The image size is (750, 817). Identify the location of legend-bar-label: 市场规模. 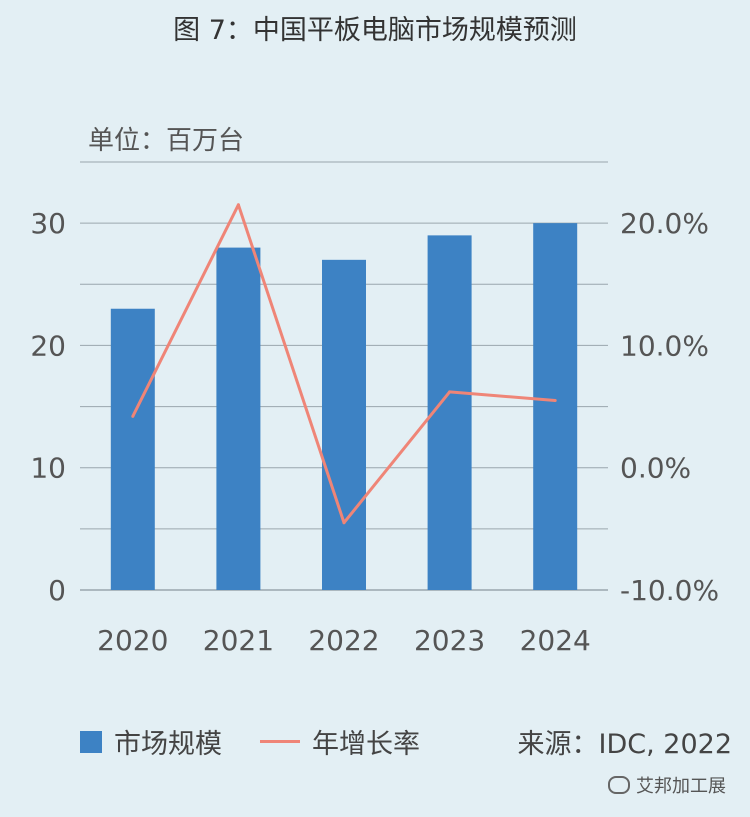
(168, 744).